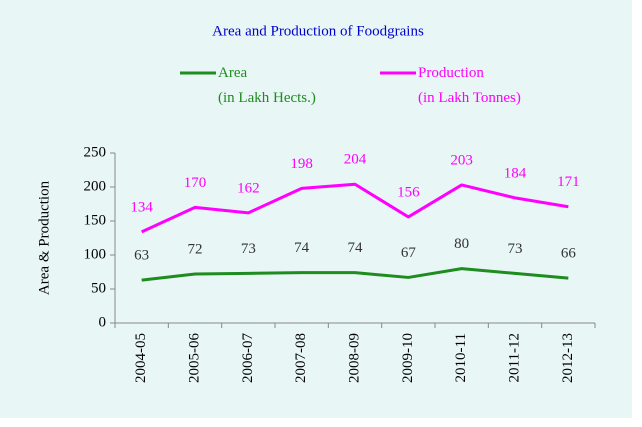  I want to click on x-tick-label: 2004-05, so click(141, 358).